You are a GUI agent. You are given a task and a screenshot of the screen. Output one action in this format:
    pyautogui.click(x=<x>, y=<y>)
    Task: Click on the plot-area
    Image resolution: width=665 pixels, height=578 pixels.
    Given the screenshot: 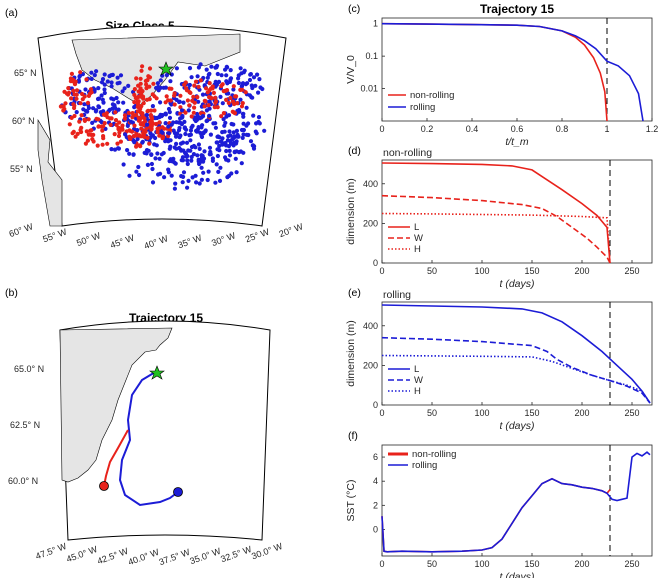 What is the action you would take?
    pyautogui.click(x=517, y=353)
    